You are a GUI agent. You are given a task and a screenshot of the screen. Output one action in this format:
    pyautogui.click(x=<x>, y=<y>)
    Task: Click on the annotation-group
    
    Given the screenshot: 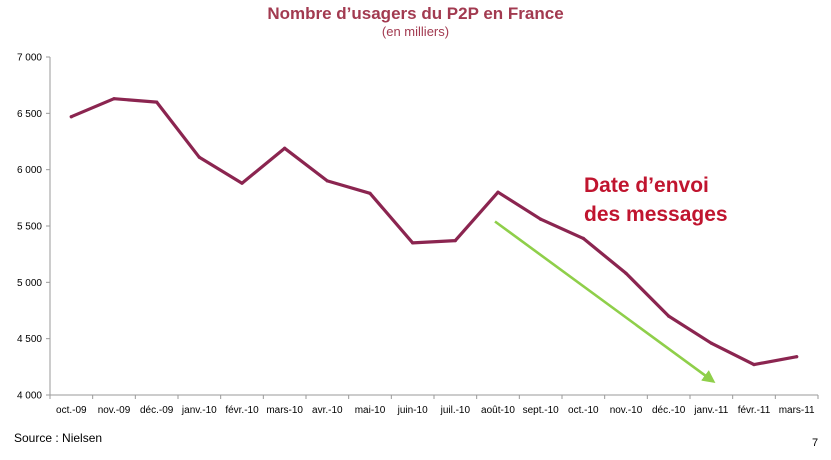 What is the action you would take?
    pyautogui.click(x=605, y=302)
    